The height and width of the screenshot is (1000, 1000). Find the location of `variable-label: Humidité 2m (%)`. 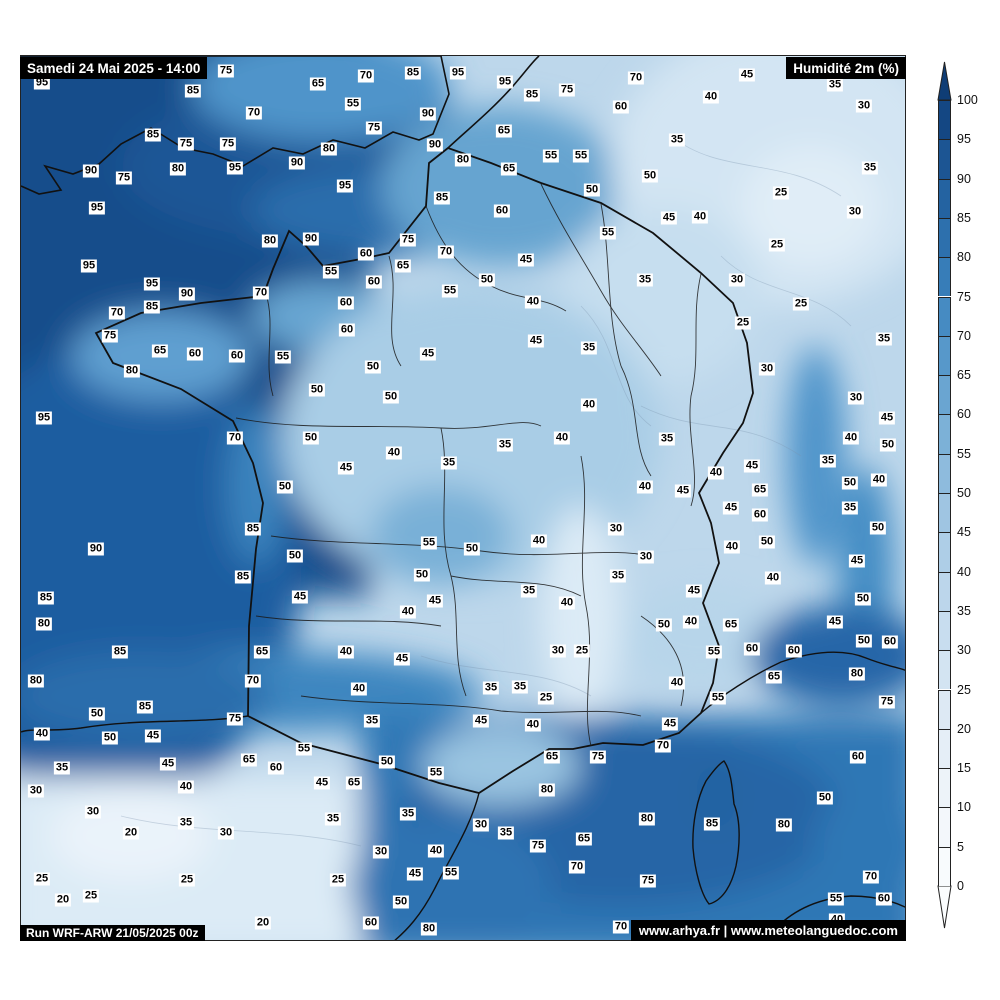

variable-label: Humidité 2m (%) is located at coordinates (846, 68).